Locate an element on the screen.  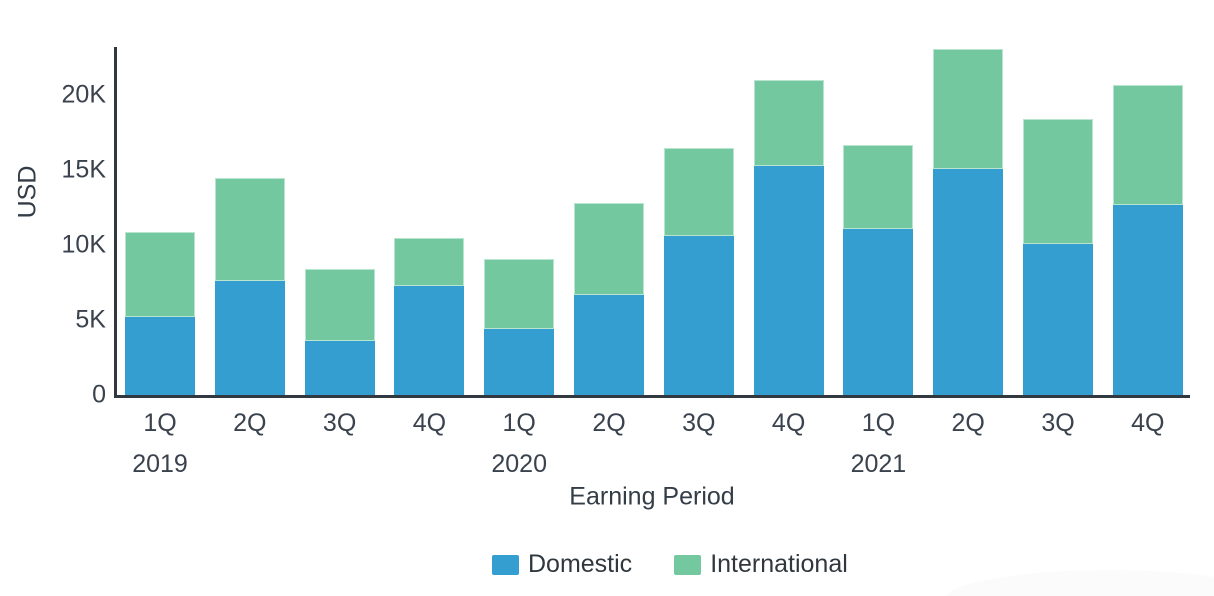
x-axis-title: Earning Period is located at coordinates (652, 496).